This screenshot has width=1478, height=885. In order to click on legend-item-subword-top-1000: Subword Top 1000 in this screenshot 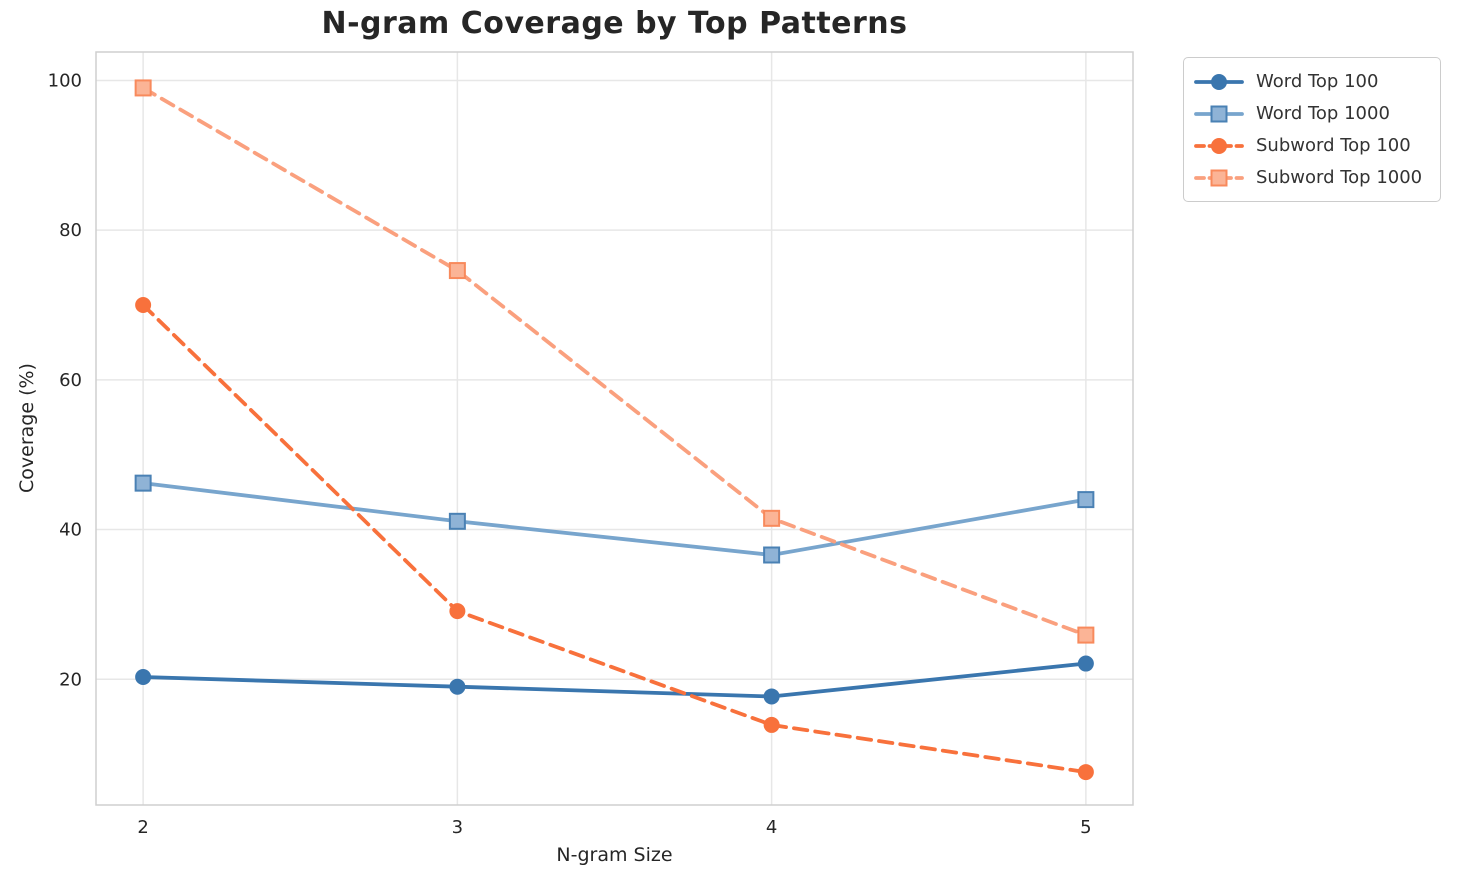, I will do `click(1308, 177)`.